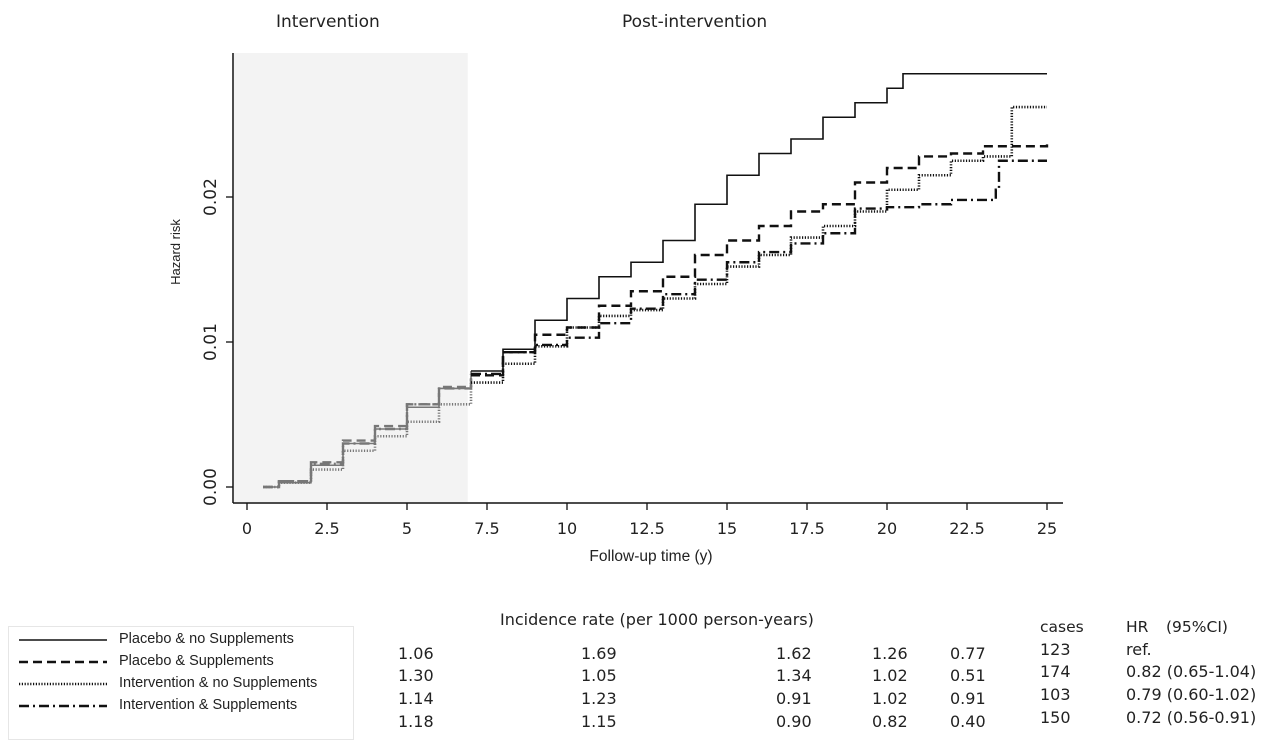 Image resolution: width=1262 pixels, height=740 pixels. I want to click on hr-cell-r2: 0.79 (0.60-1.02), so click(1191, 694).